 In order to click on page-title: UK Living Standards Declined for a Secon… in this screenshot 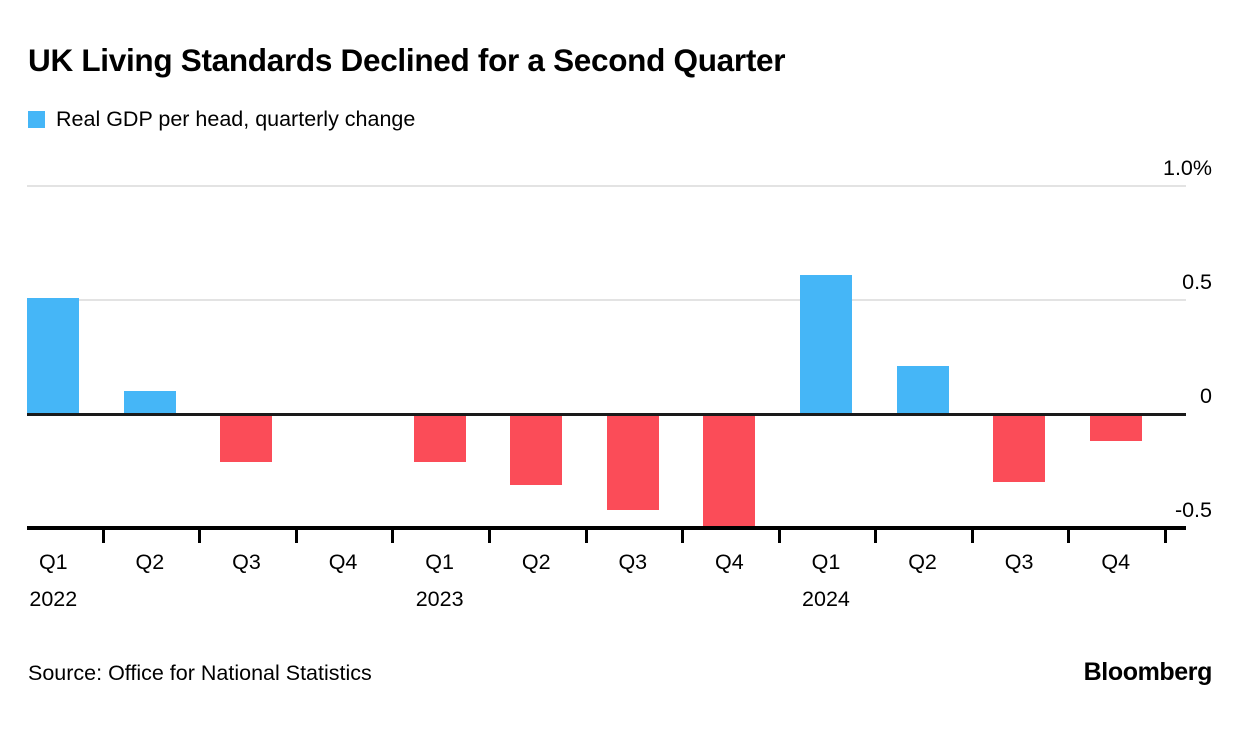, I will do `click(407, 60)`.